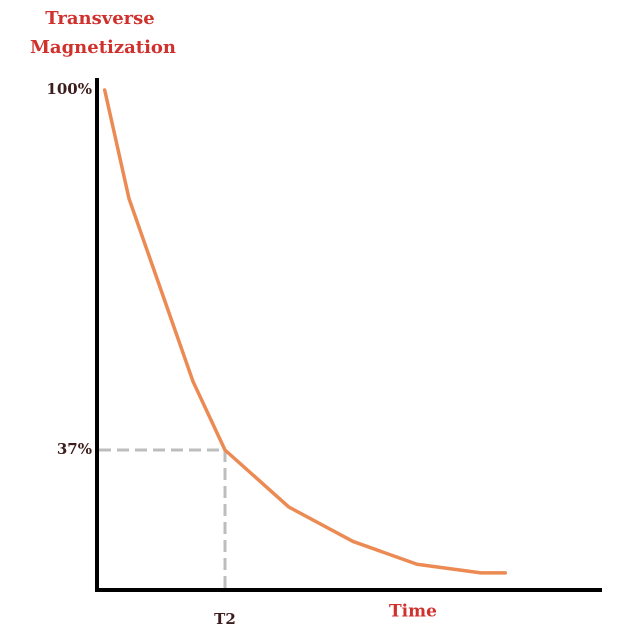 This screenshot has height=638, width=642. Describe the element at coordinates (413, 612) in the screenshot. I see `x-axis-label: Time` at that location.